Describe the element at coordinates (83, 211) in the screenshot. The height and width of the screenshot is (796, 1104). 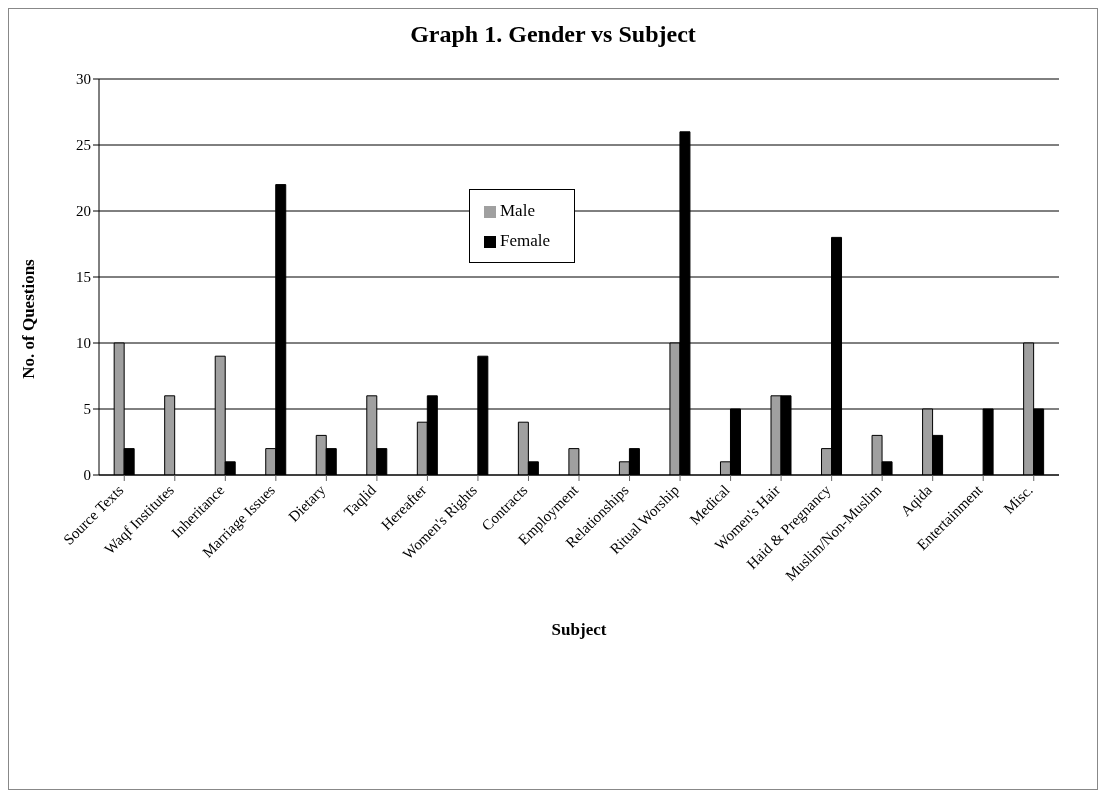
I see `y-tick-label: 20` at that location.